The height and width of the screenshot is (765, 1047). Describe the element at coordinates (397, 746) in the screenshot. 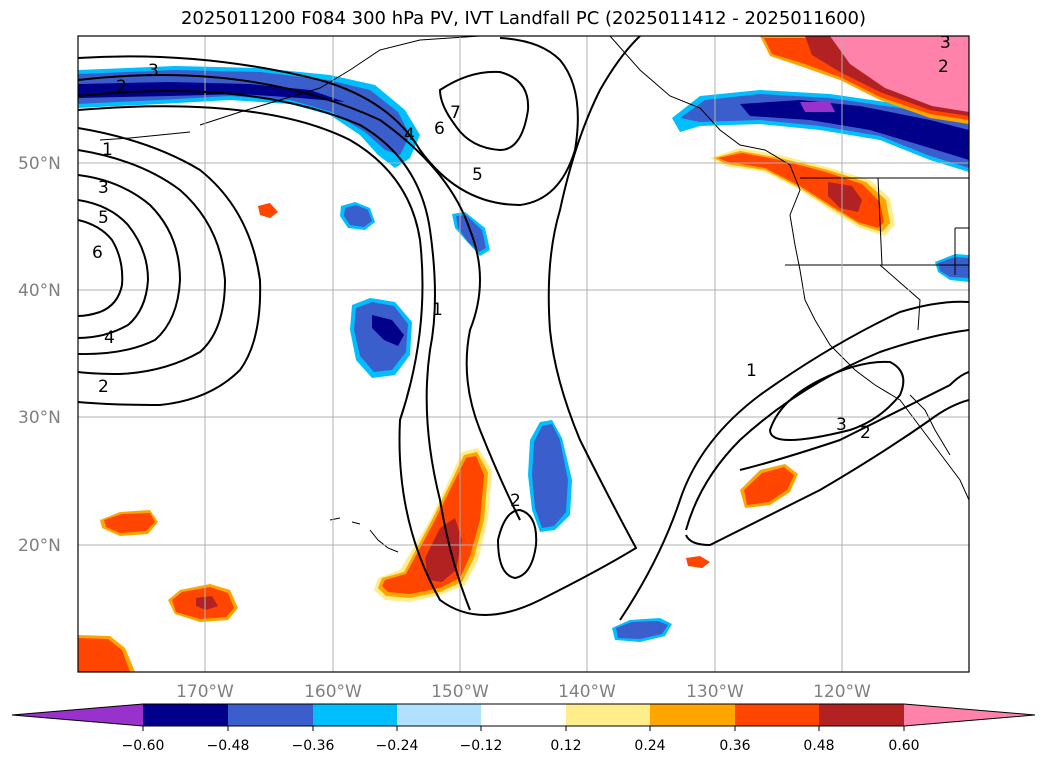

I see `colorbar-tick-label: −0.24` at that location.